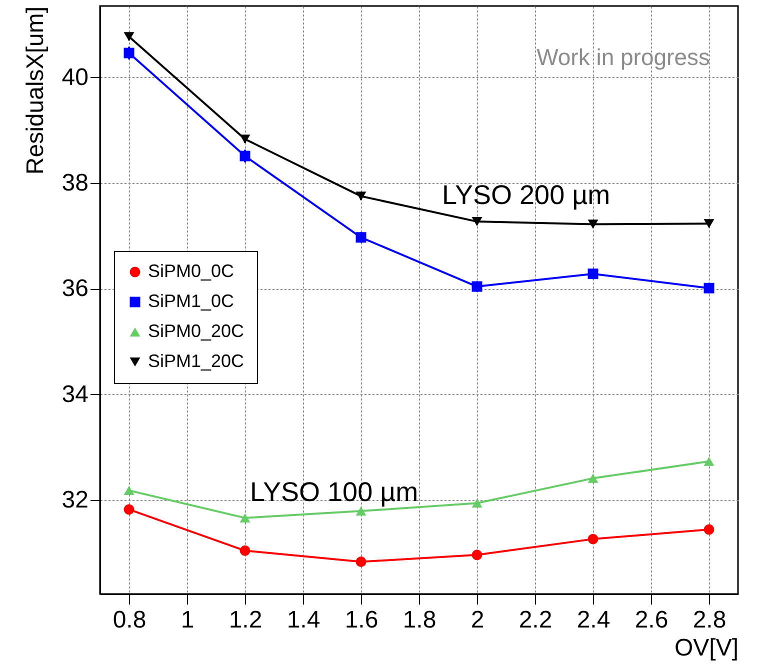 This screenshot has width=759, height=664. What do you see at coordinates (187, 620) in the screenshot?
I see `x-tick-label: 1` at bounding box center [187, 620].